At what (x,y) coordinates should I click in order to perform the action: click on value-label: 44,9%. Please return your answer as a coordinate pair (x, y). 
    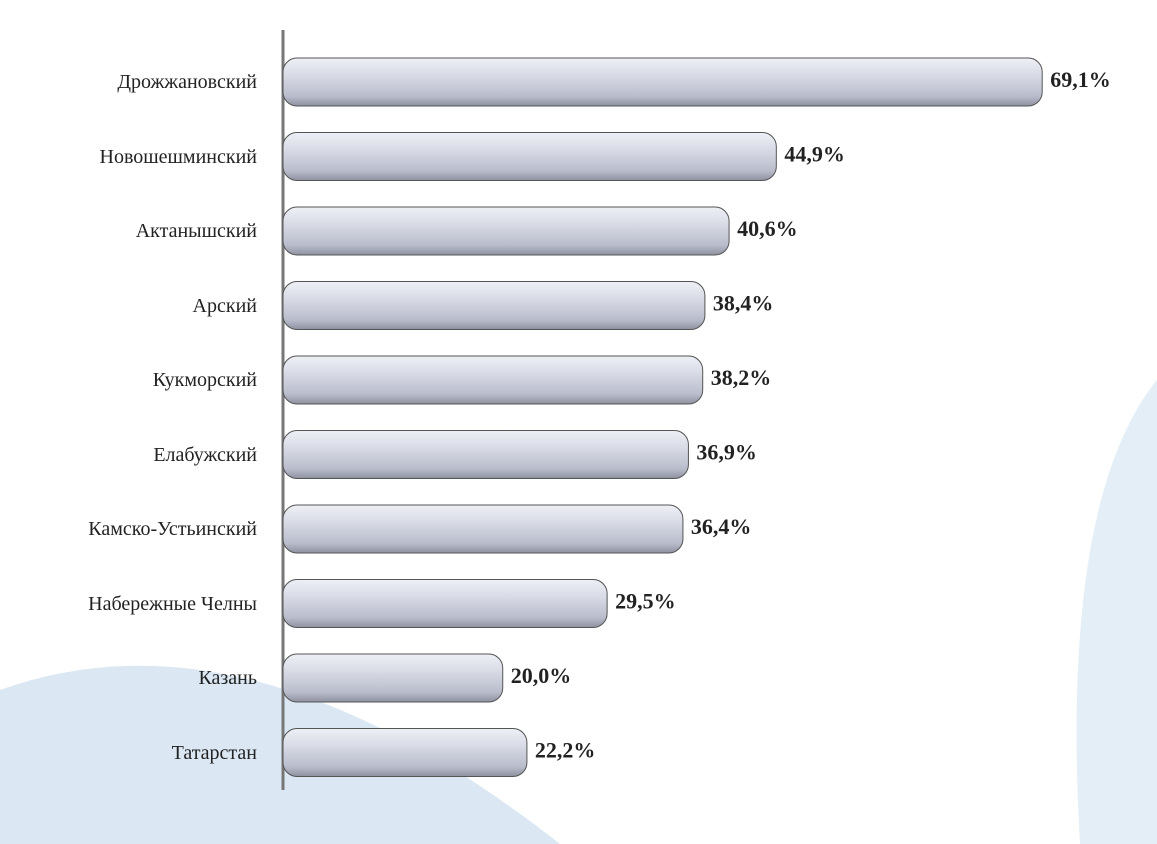
    Looking at the image, I should click on (814, 154).